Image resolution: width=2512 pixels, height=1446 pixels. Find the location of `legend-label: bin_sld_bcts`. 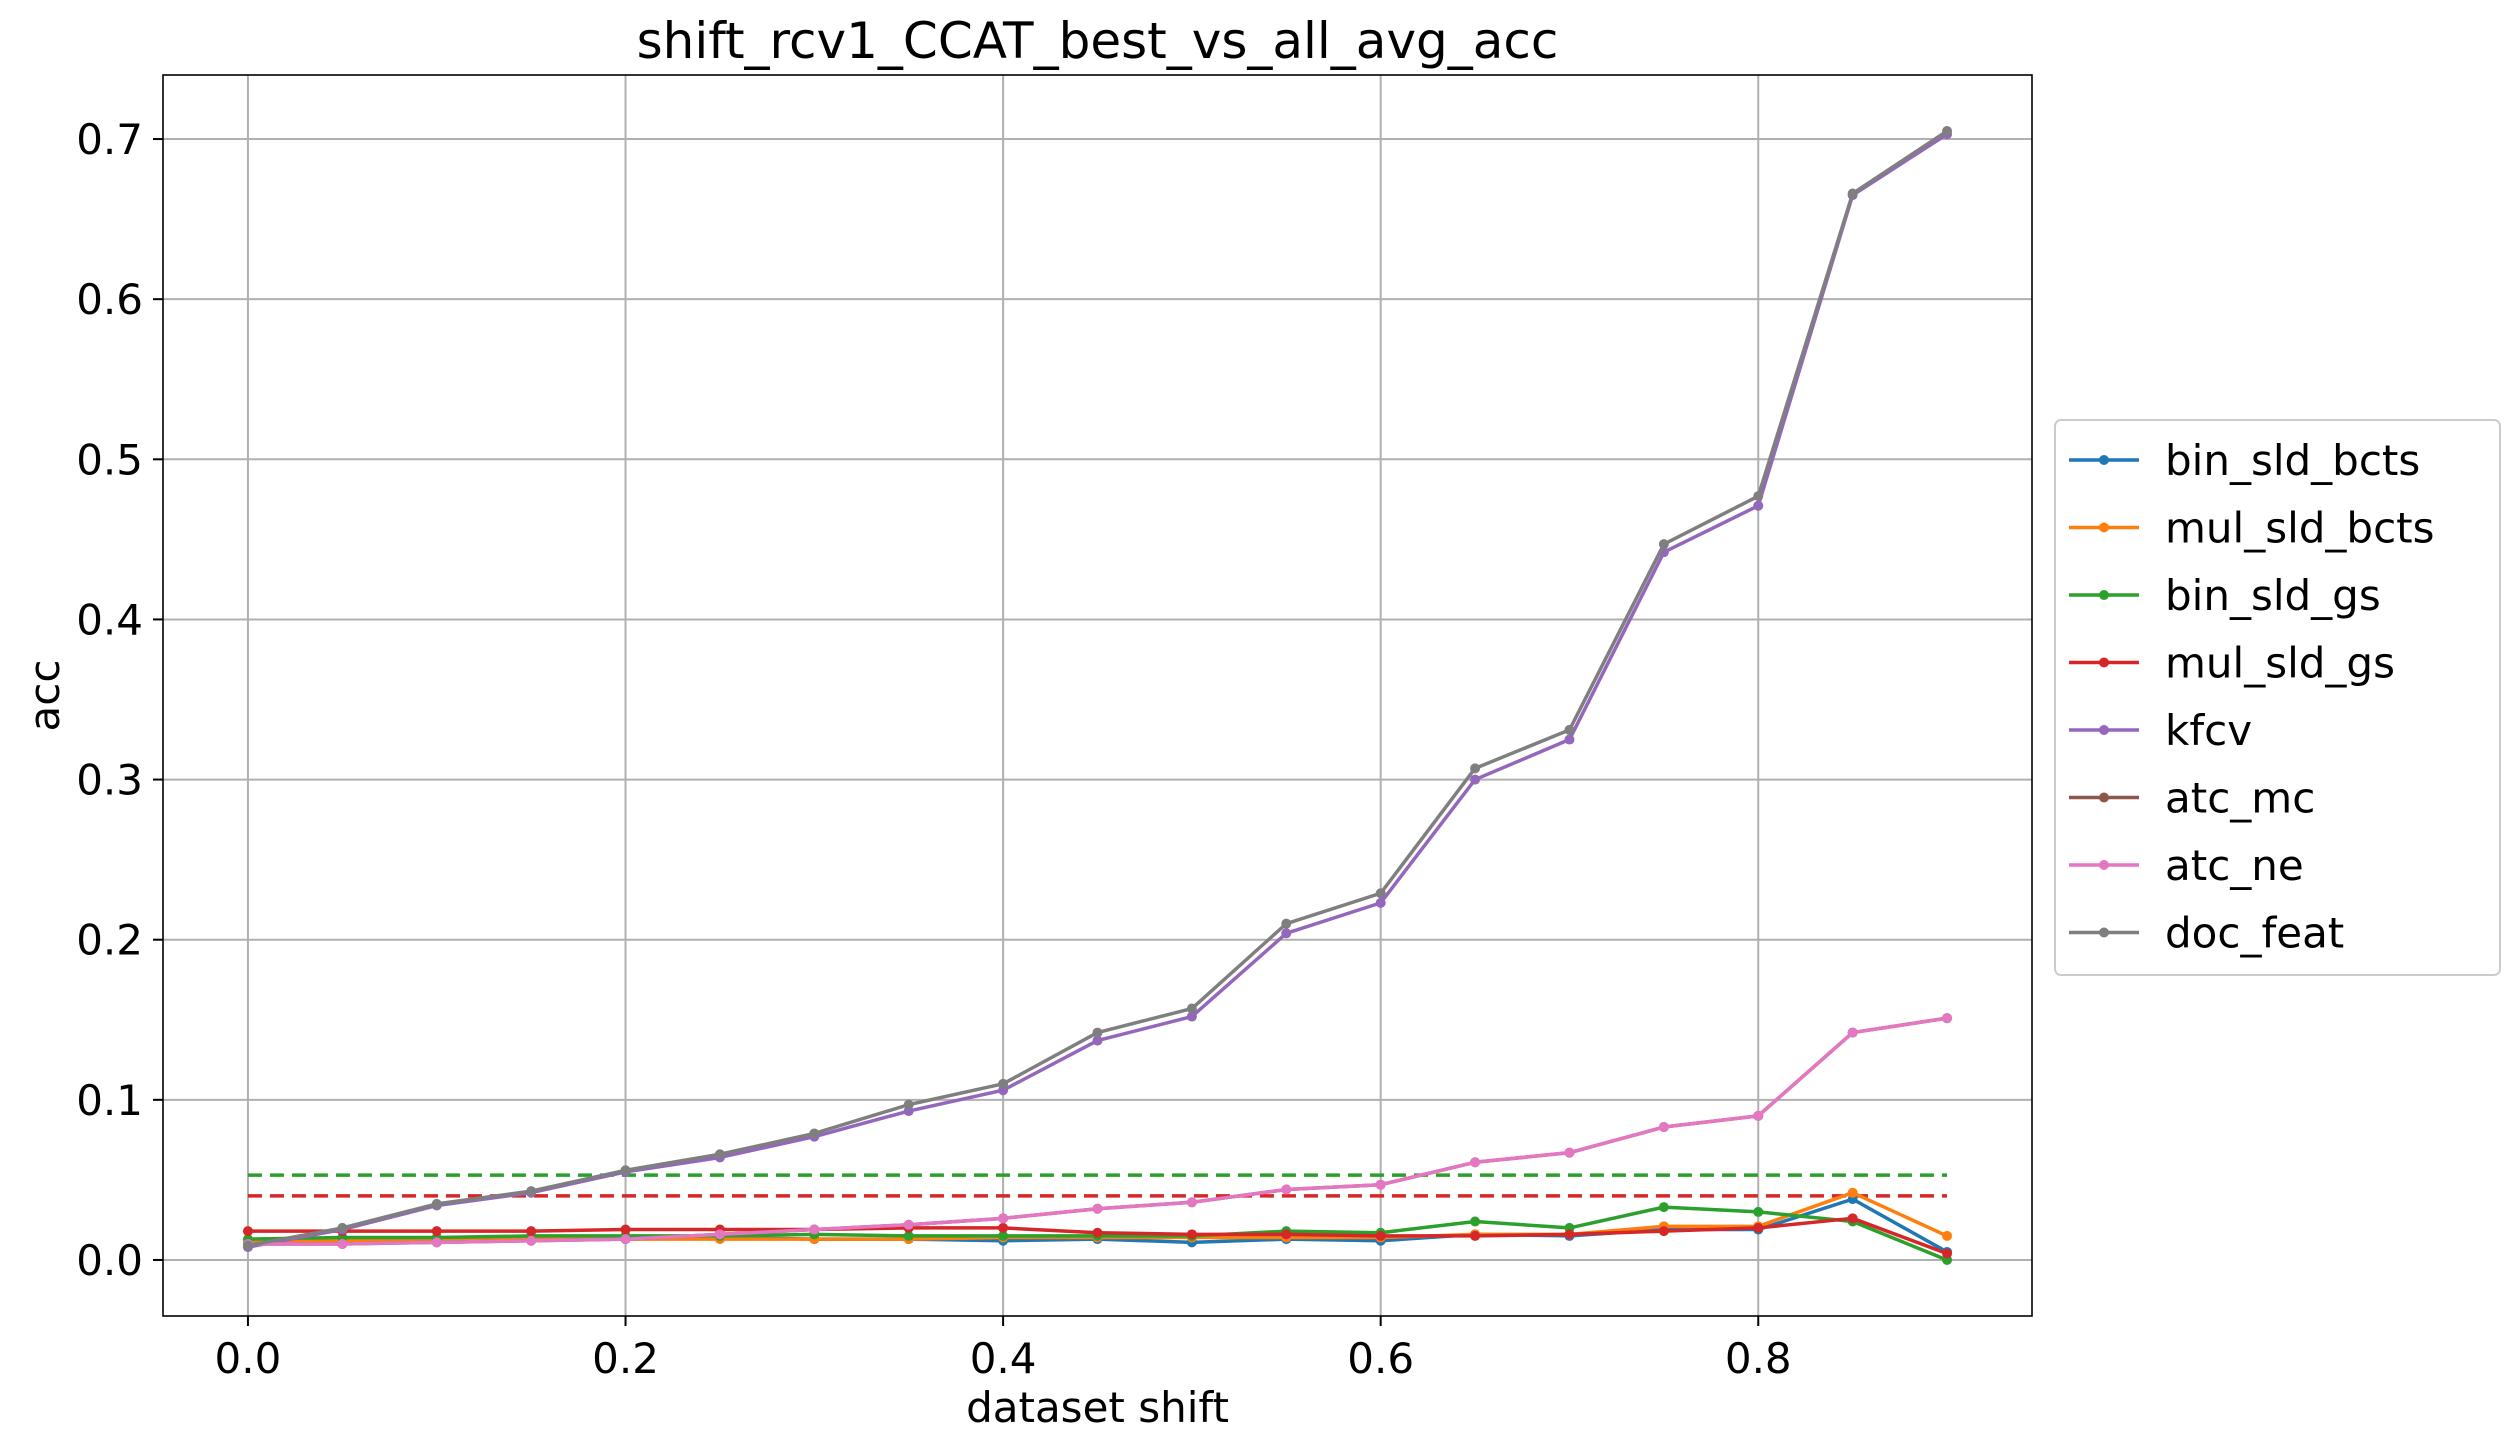

legend-label: bin_sld_bcts is located at coordinates (2292, 460).